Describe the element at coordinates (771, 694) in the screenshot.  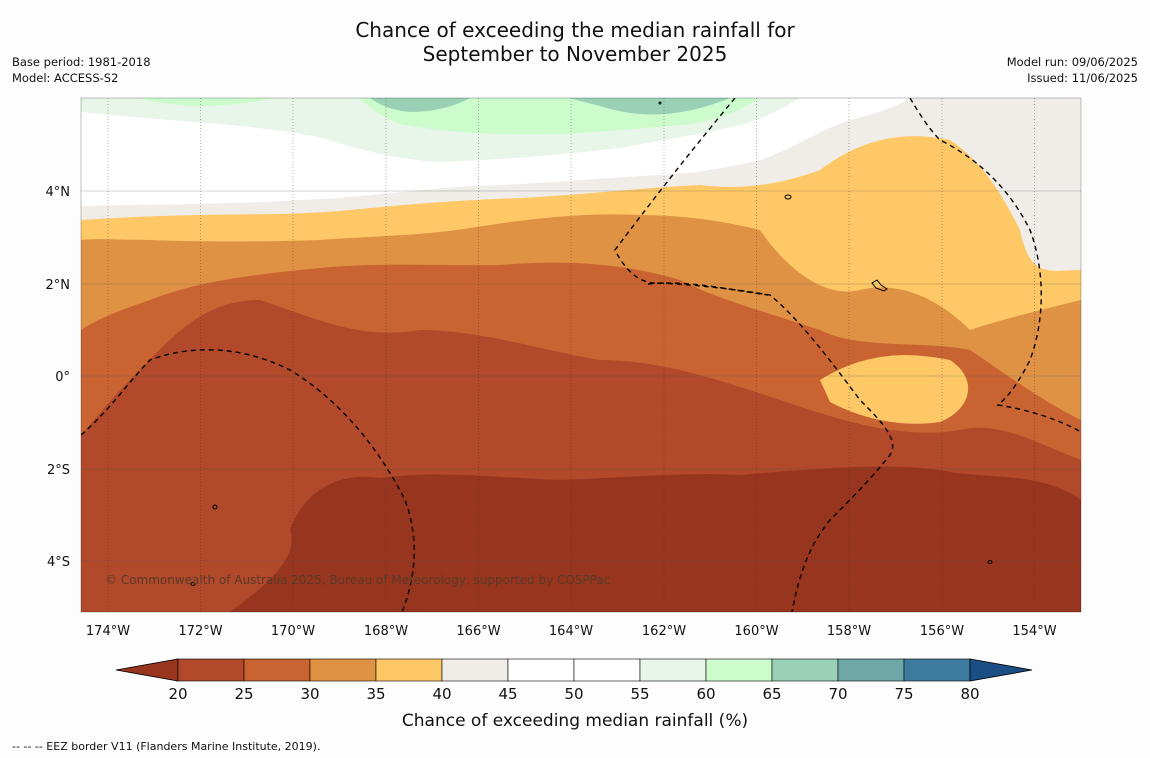
I see `colorbar-tick-label: 65` at that location.